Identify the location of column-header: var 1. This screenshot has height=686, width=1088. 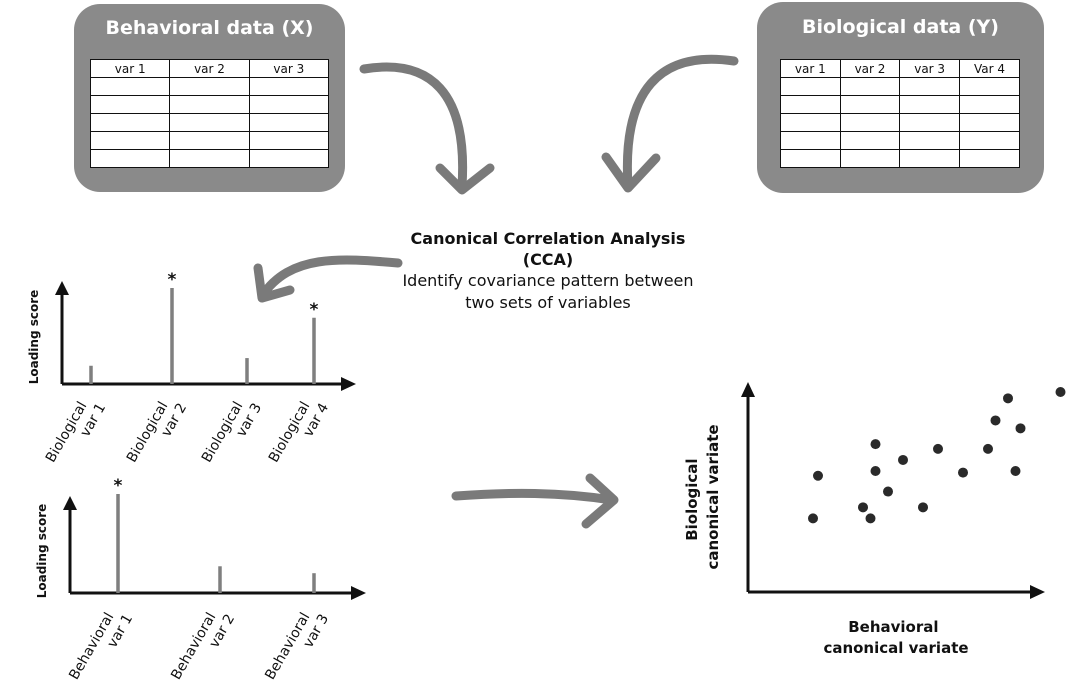
(810, 68).